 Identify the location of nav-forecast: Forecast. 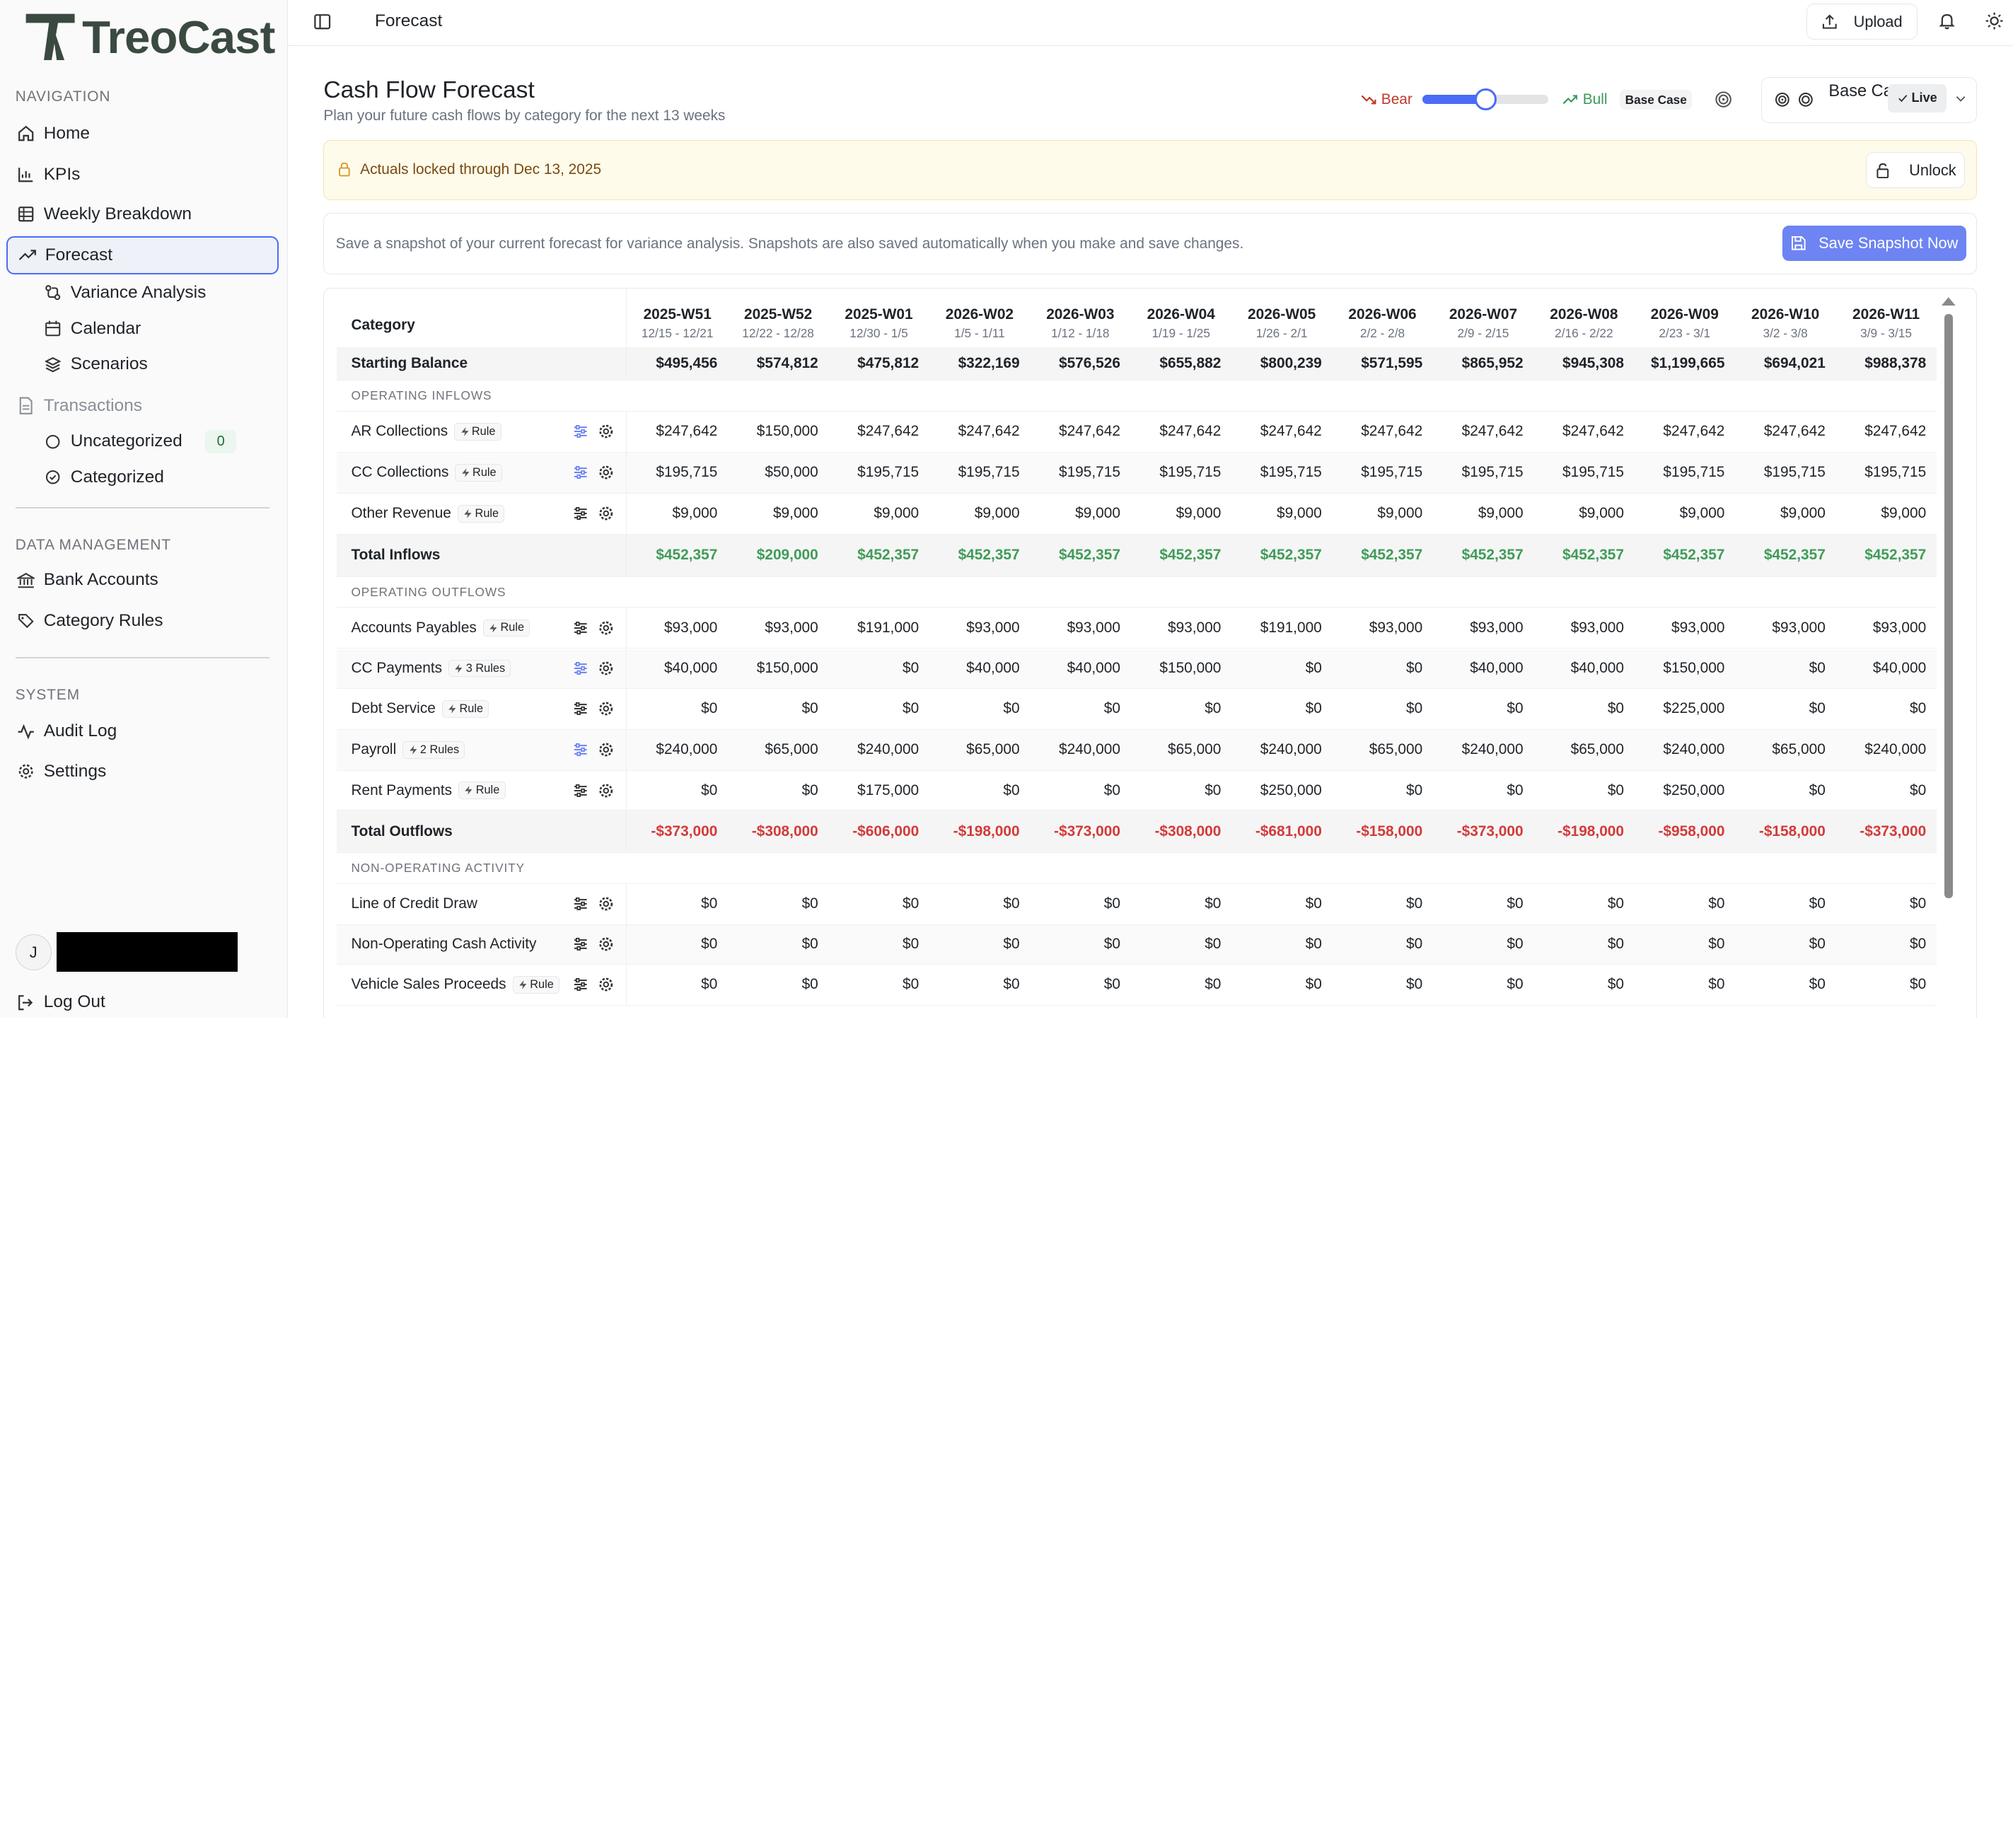
(142, 255).